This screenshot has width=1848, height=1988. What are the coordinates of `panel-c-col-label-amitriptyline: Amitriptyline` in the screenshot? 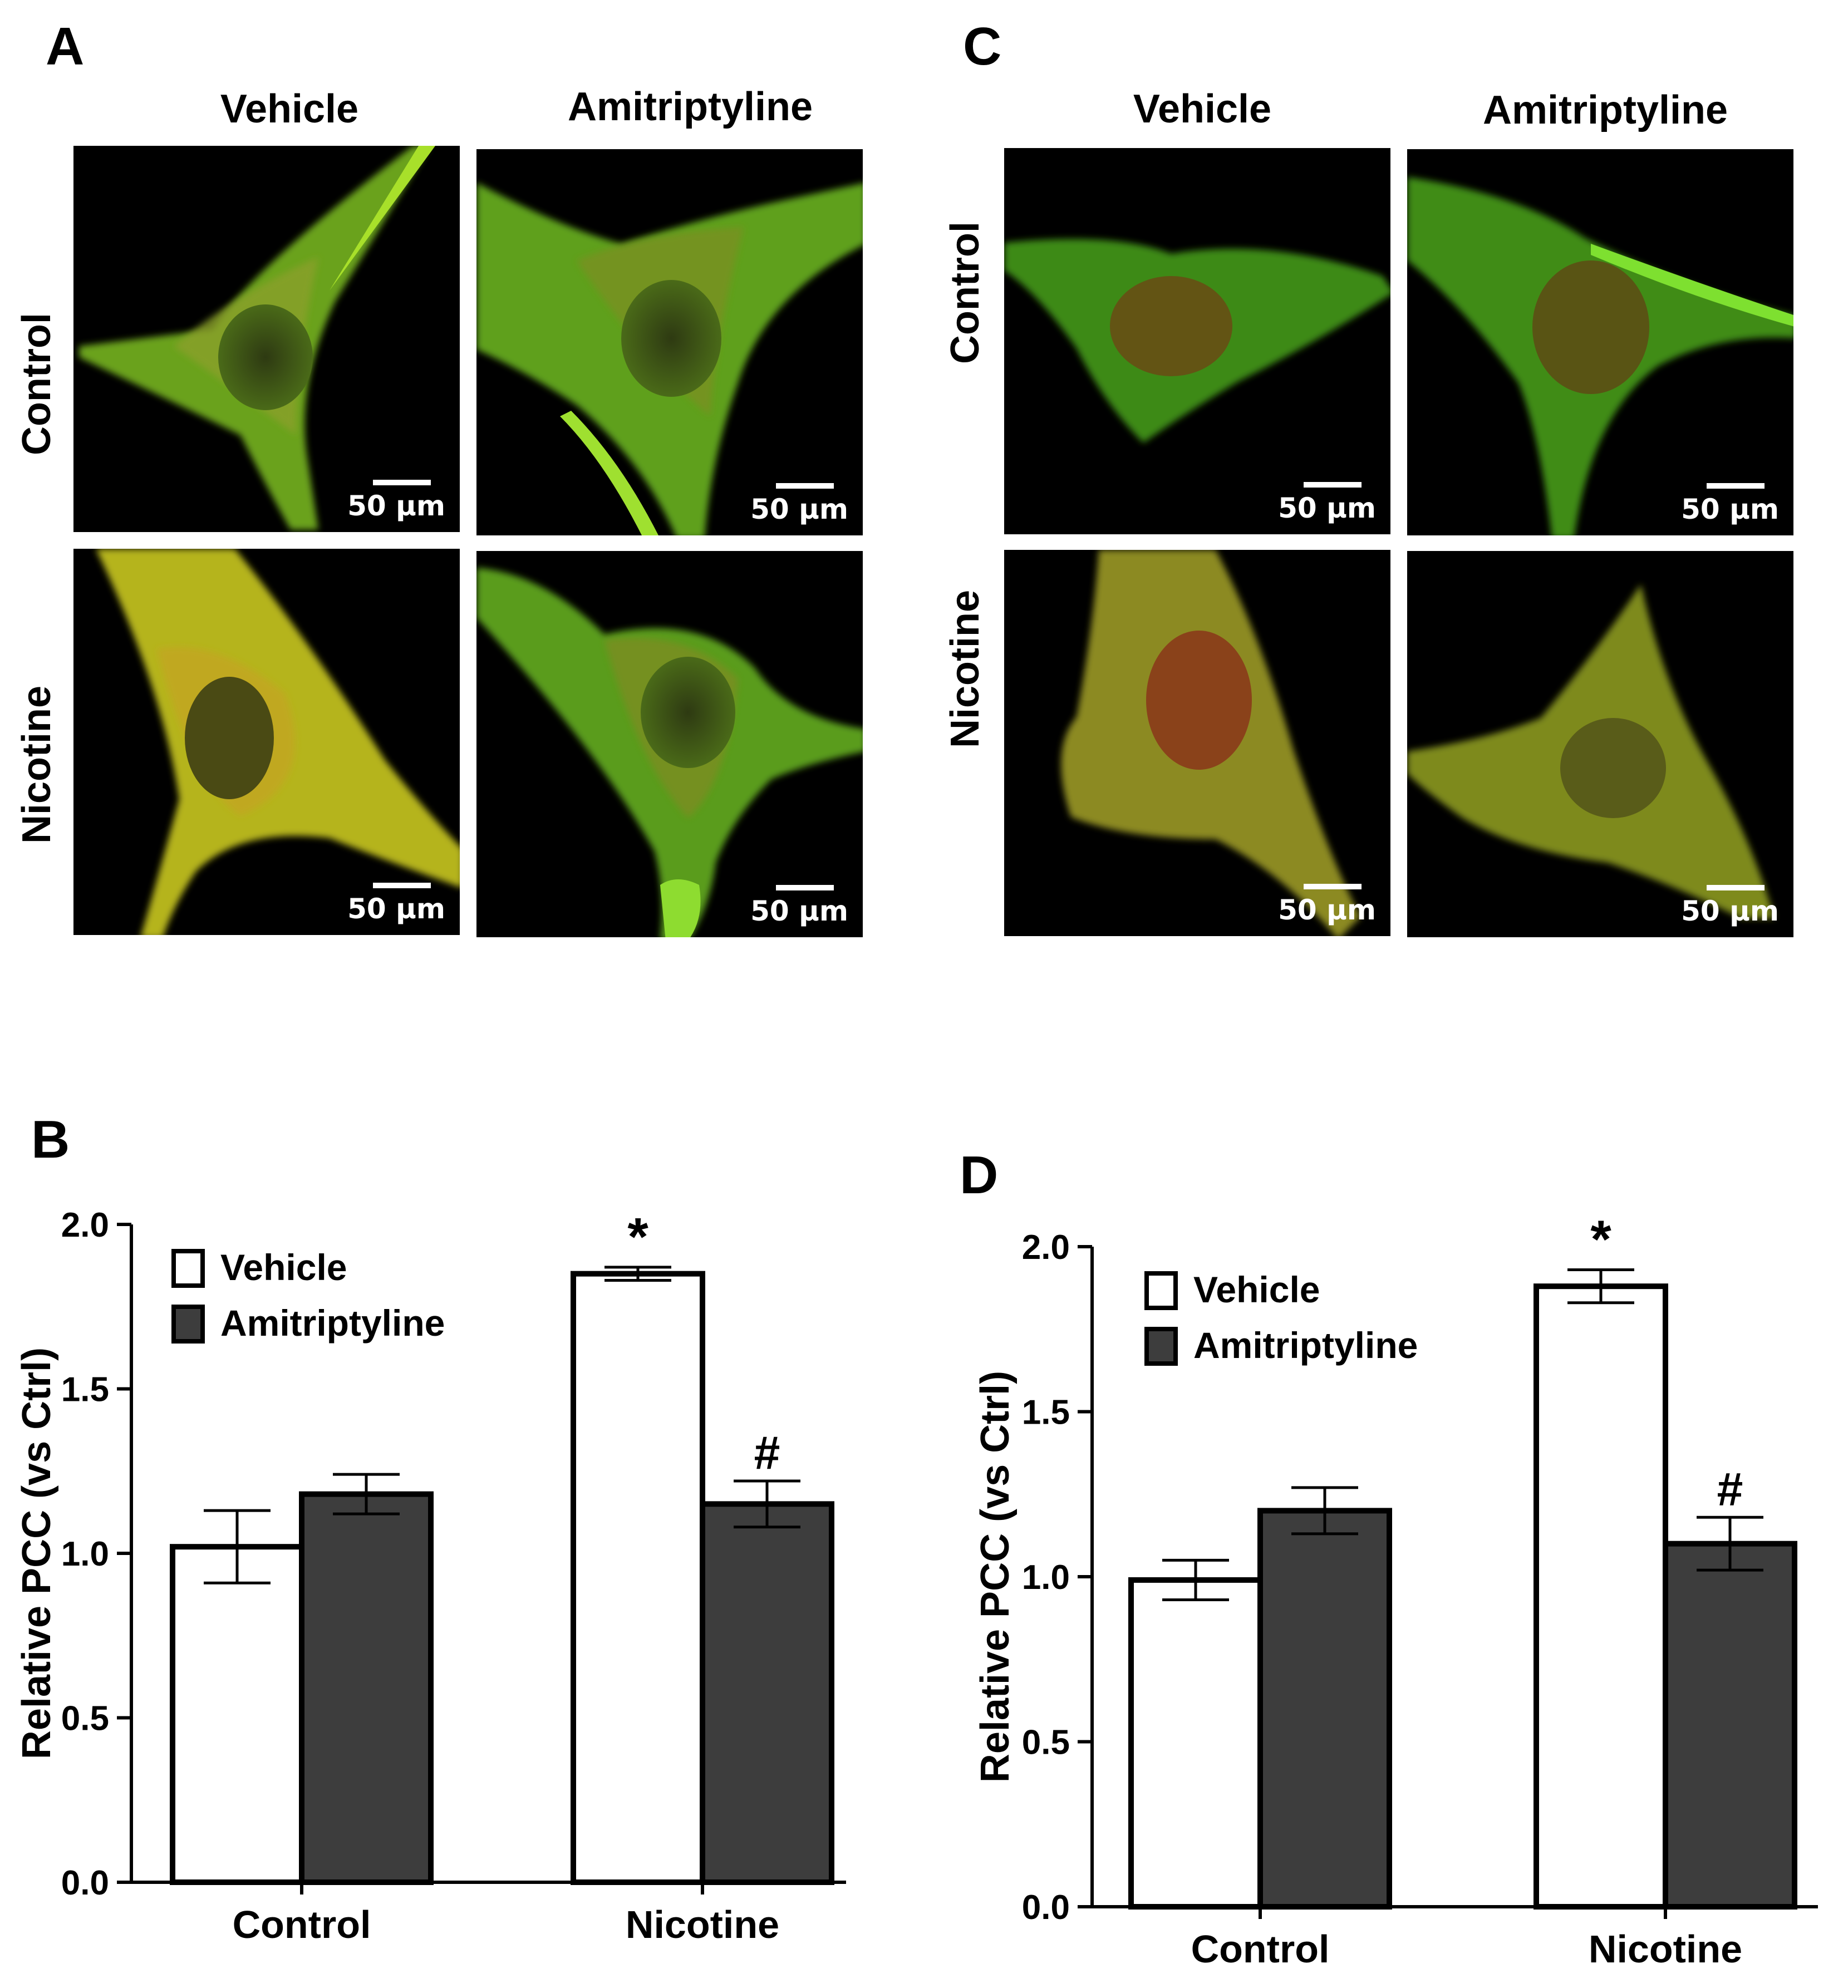 It's located at (1605, 110).